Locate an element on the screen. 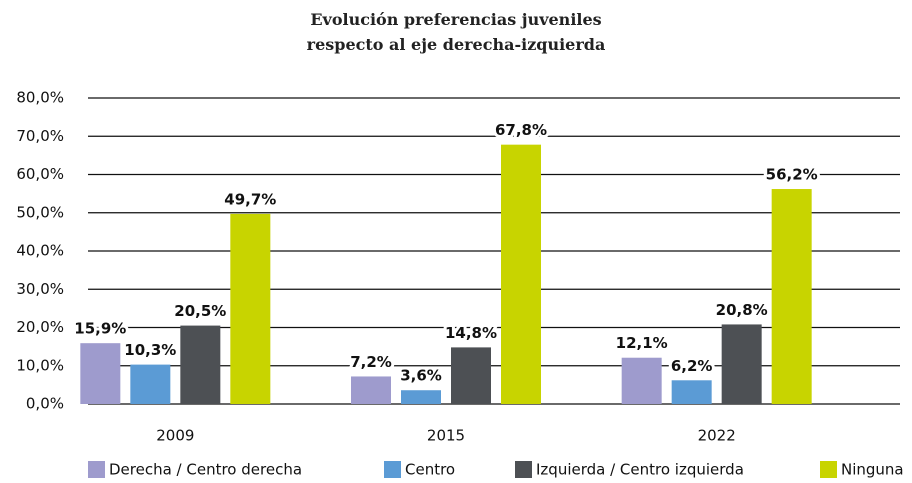  legend-label: Centro is located at coordinates (430, 470).